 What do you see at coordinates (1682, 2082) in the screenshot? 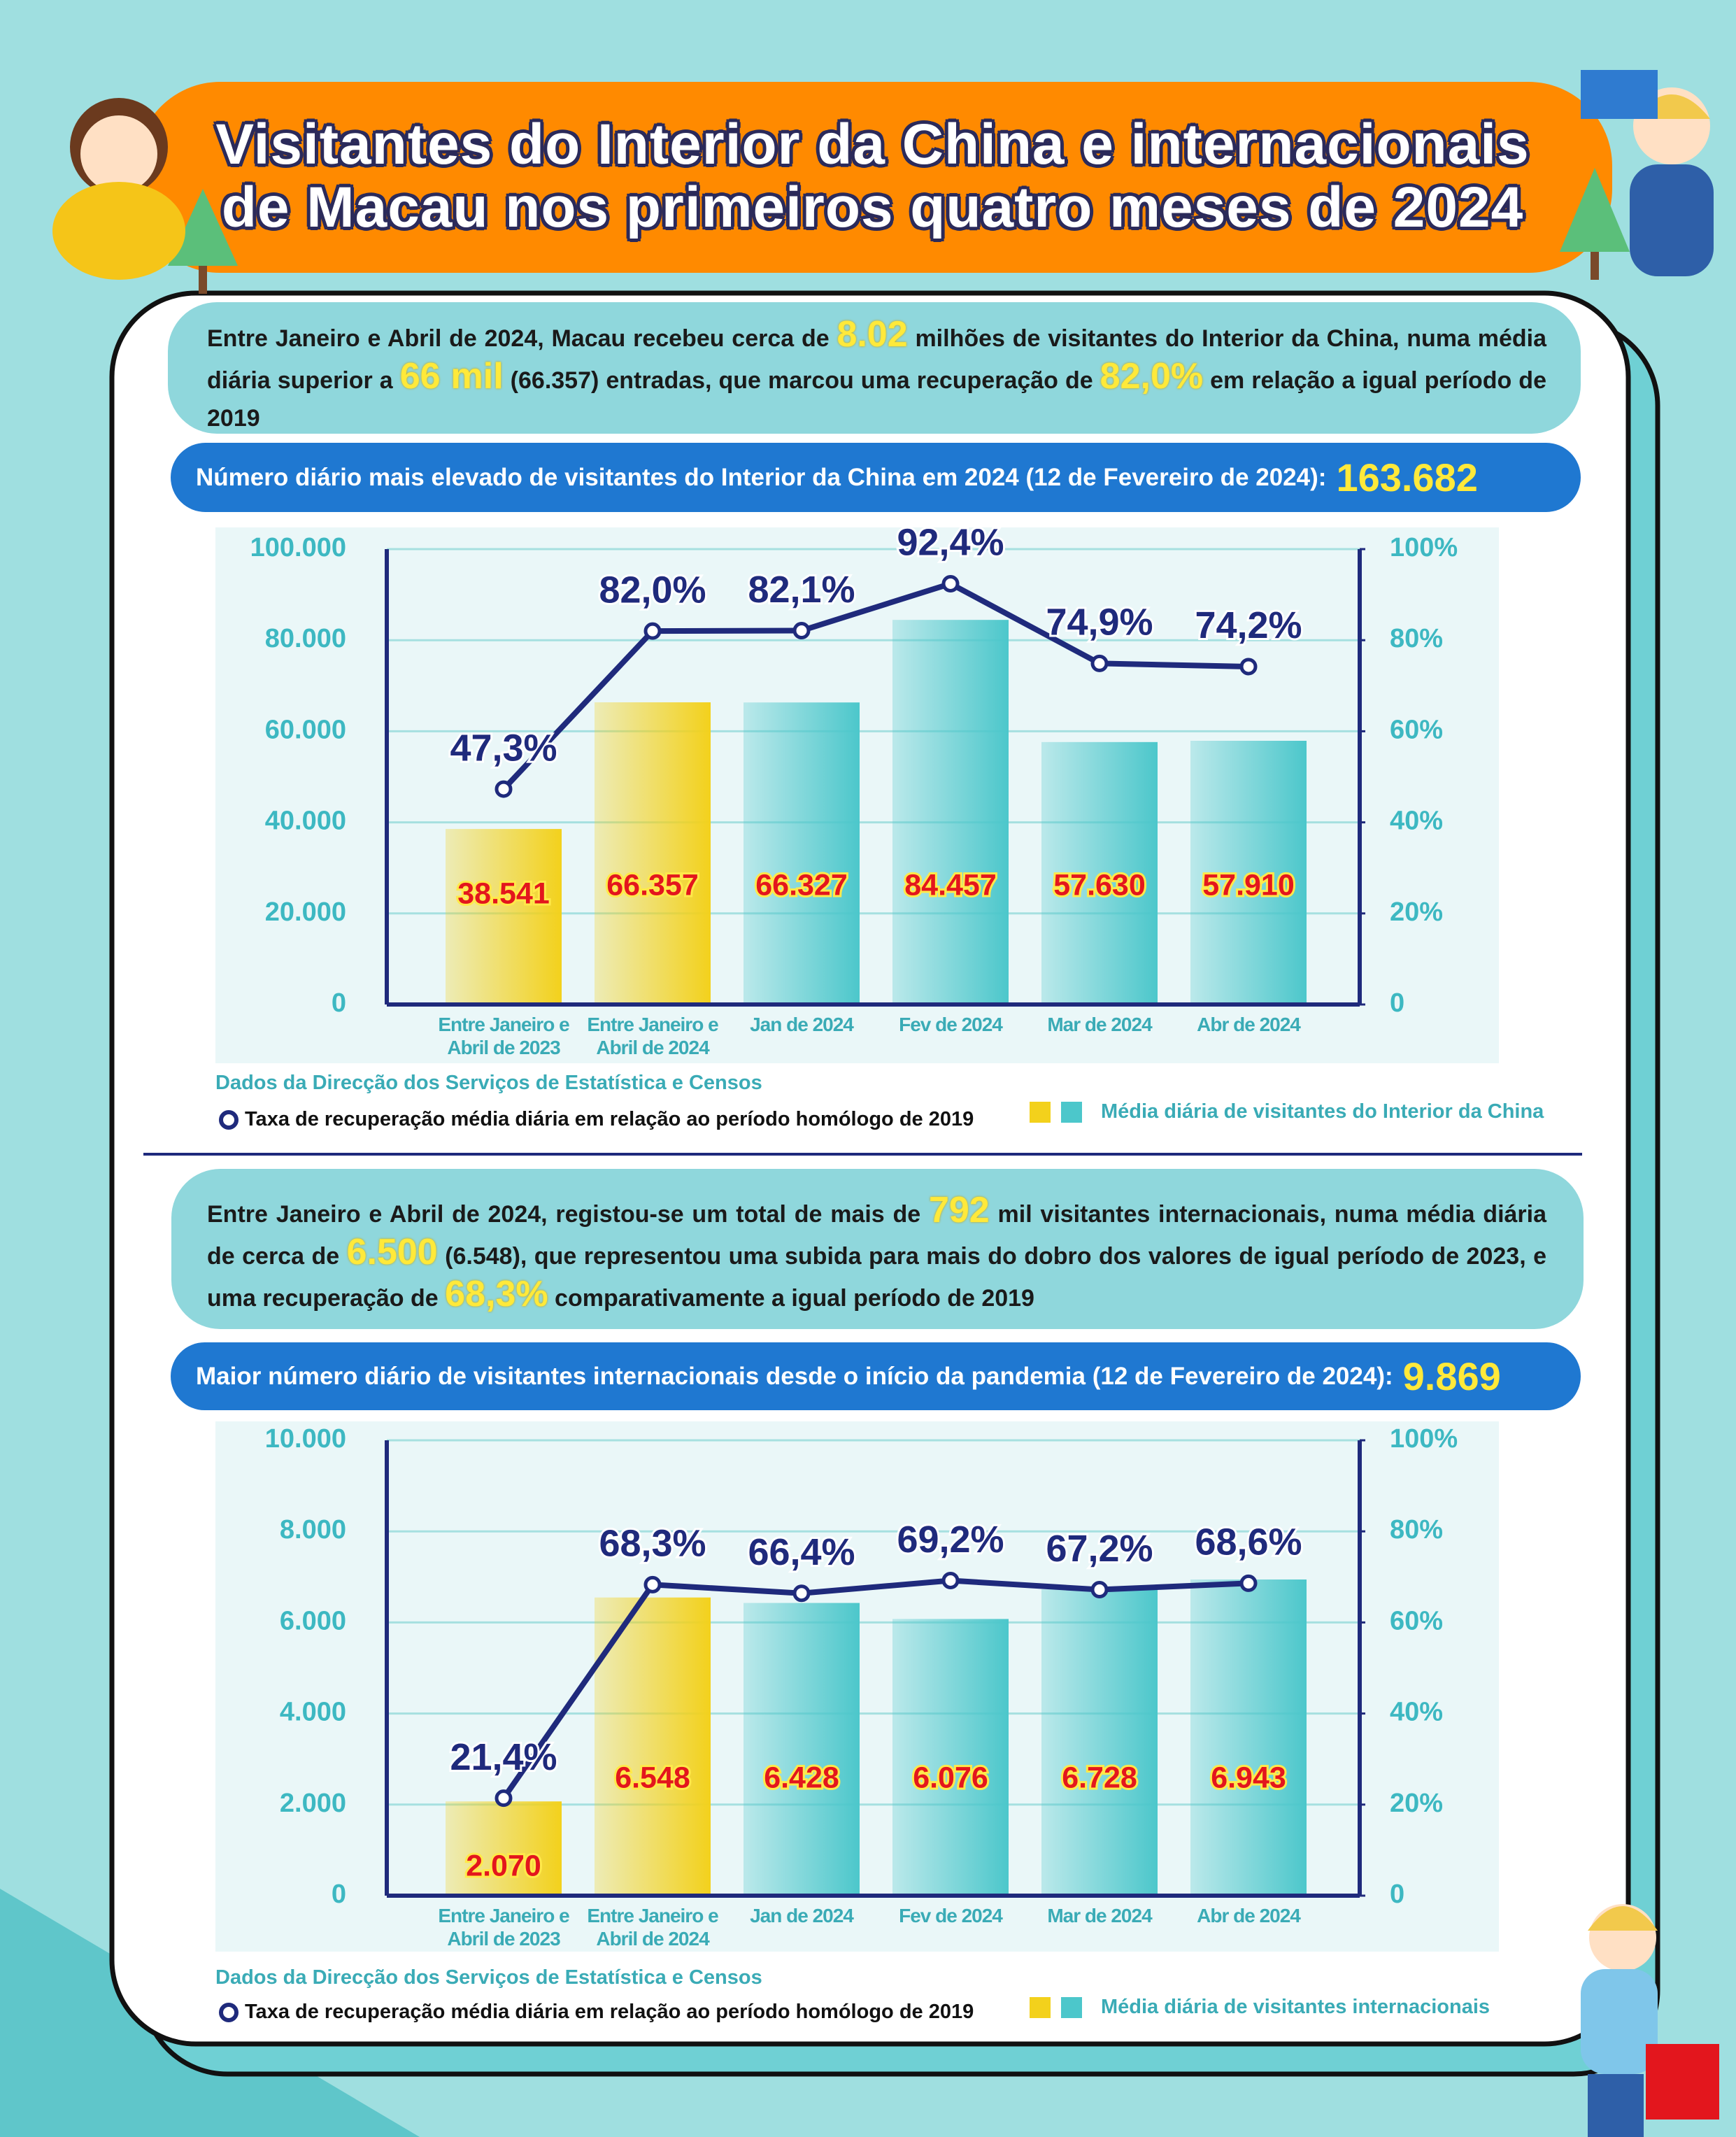
I see `logo` at bounding box center [1682, 2082].